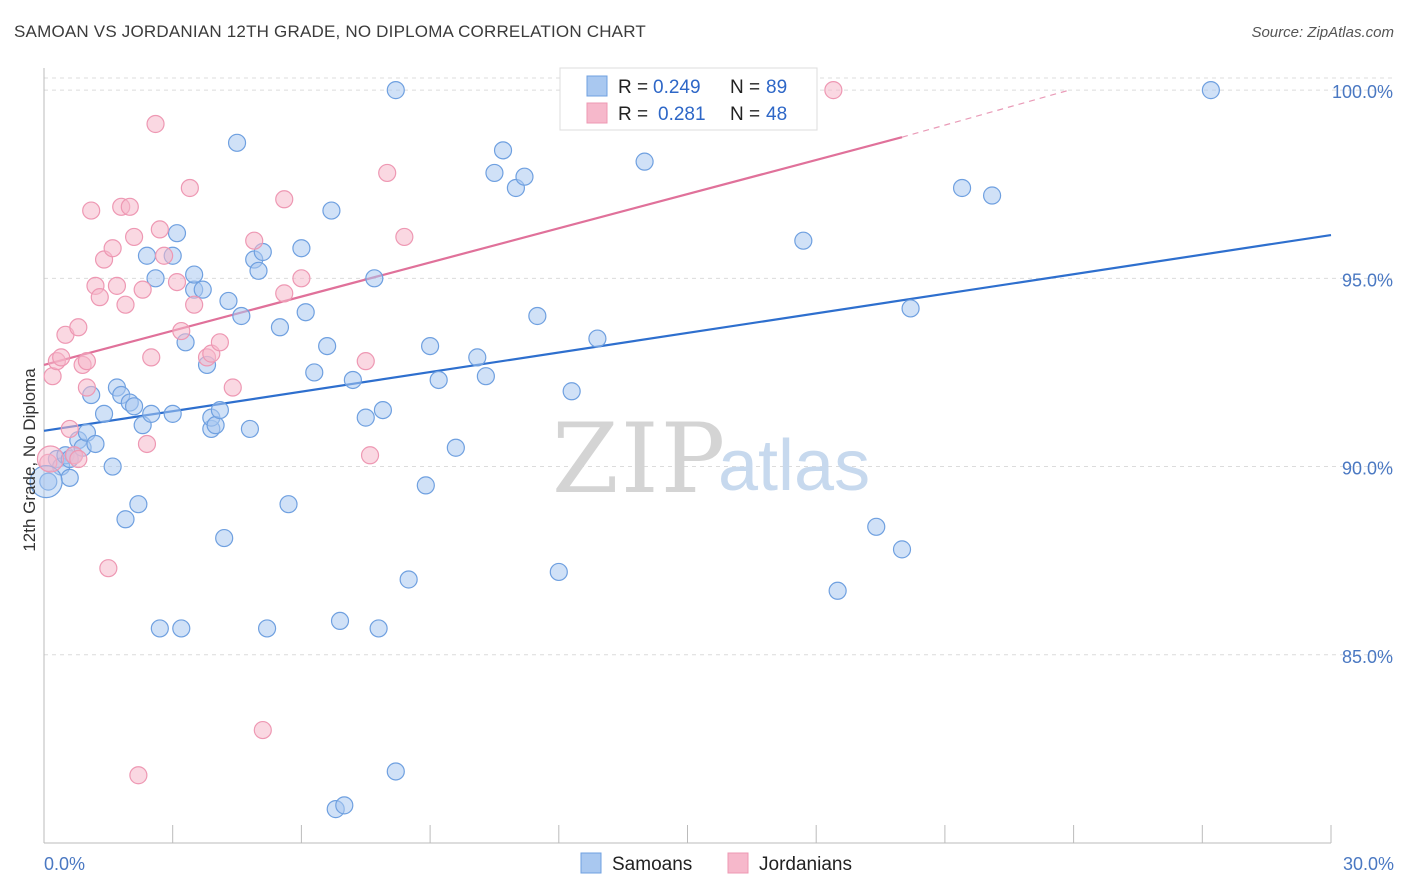  What do you see at coordinates (745, 87) in the screenshot?
I see `legend-n-label-1: N =` at bounding box center [745, 87].